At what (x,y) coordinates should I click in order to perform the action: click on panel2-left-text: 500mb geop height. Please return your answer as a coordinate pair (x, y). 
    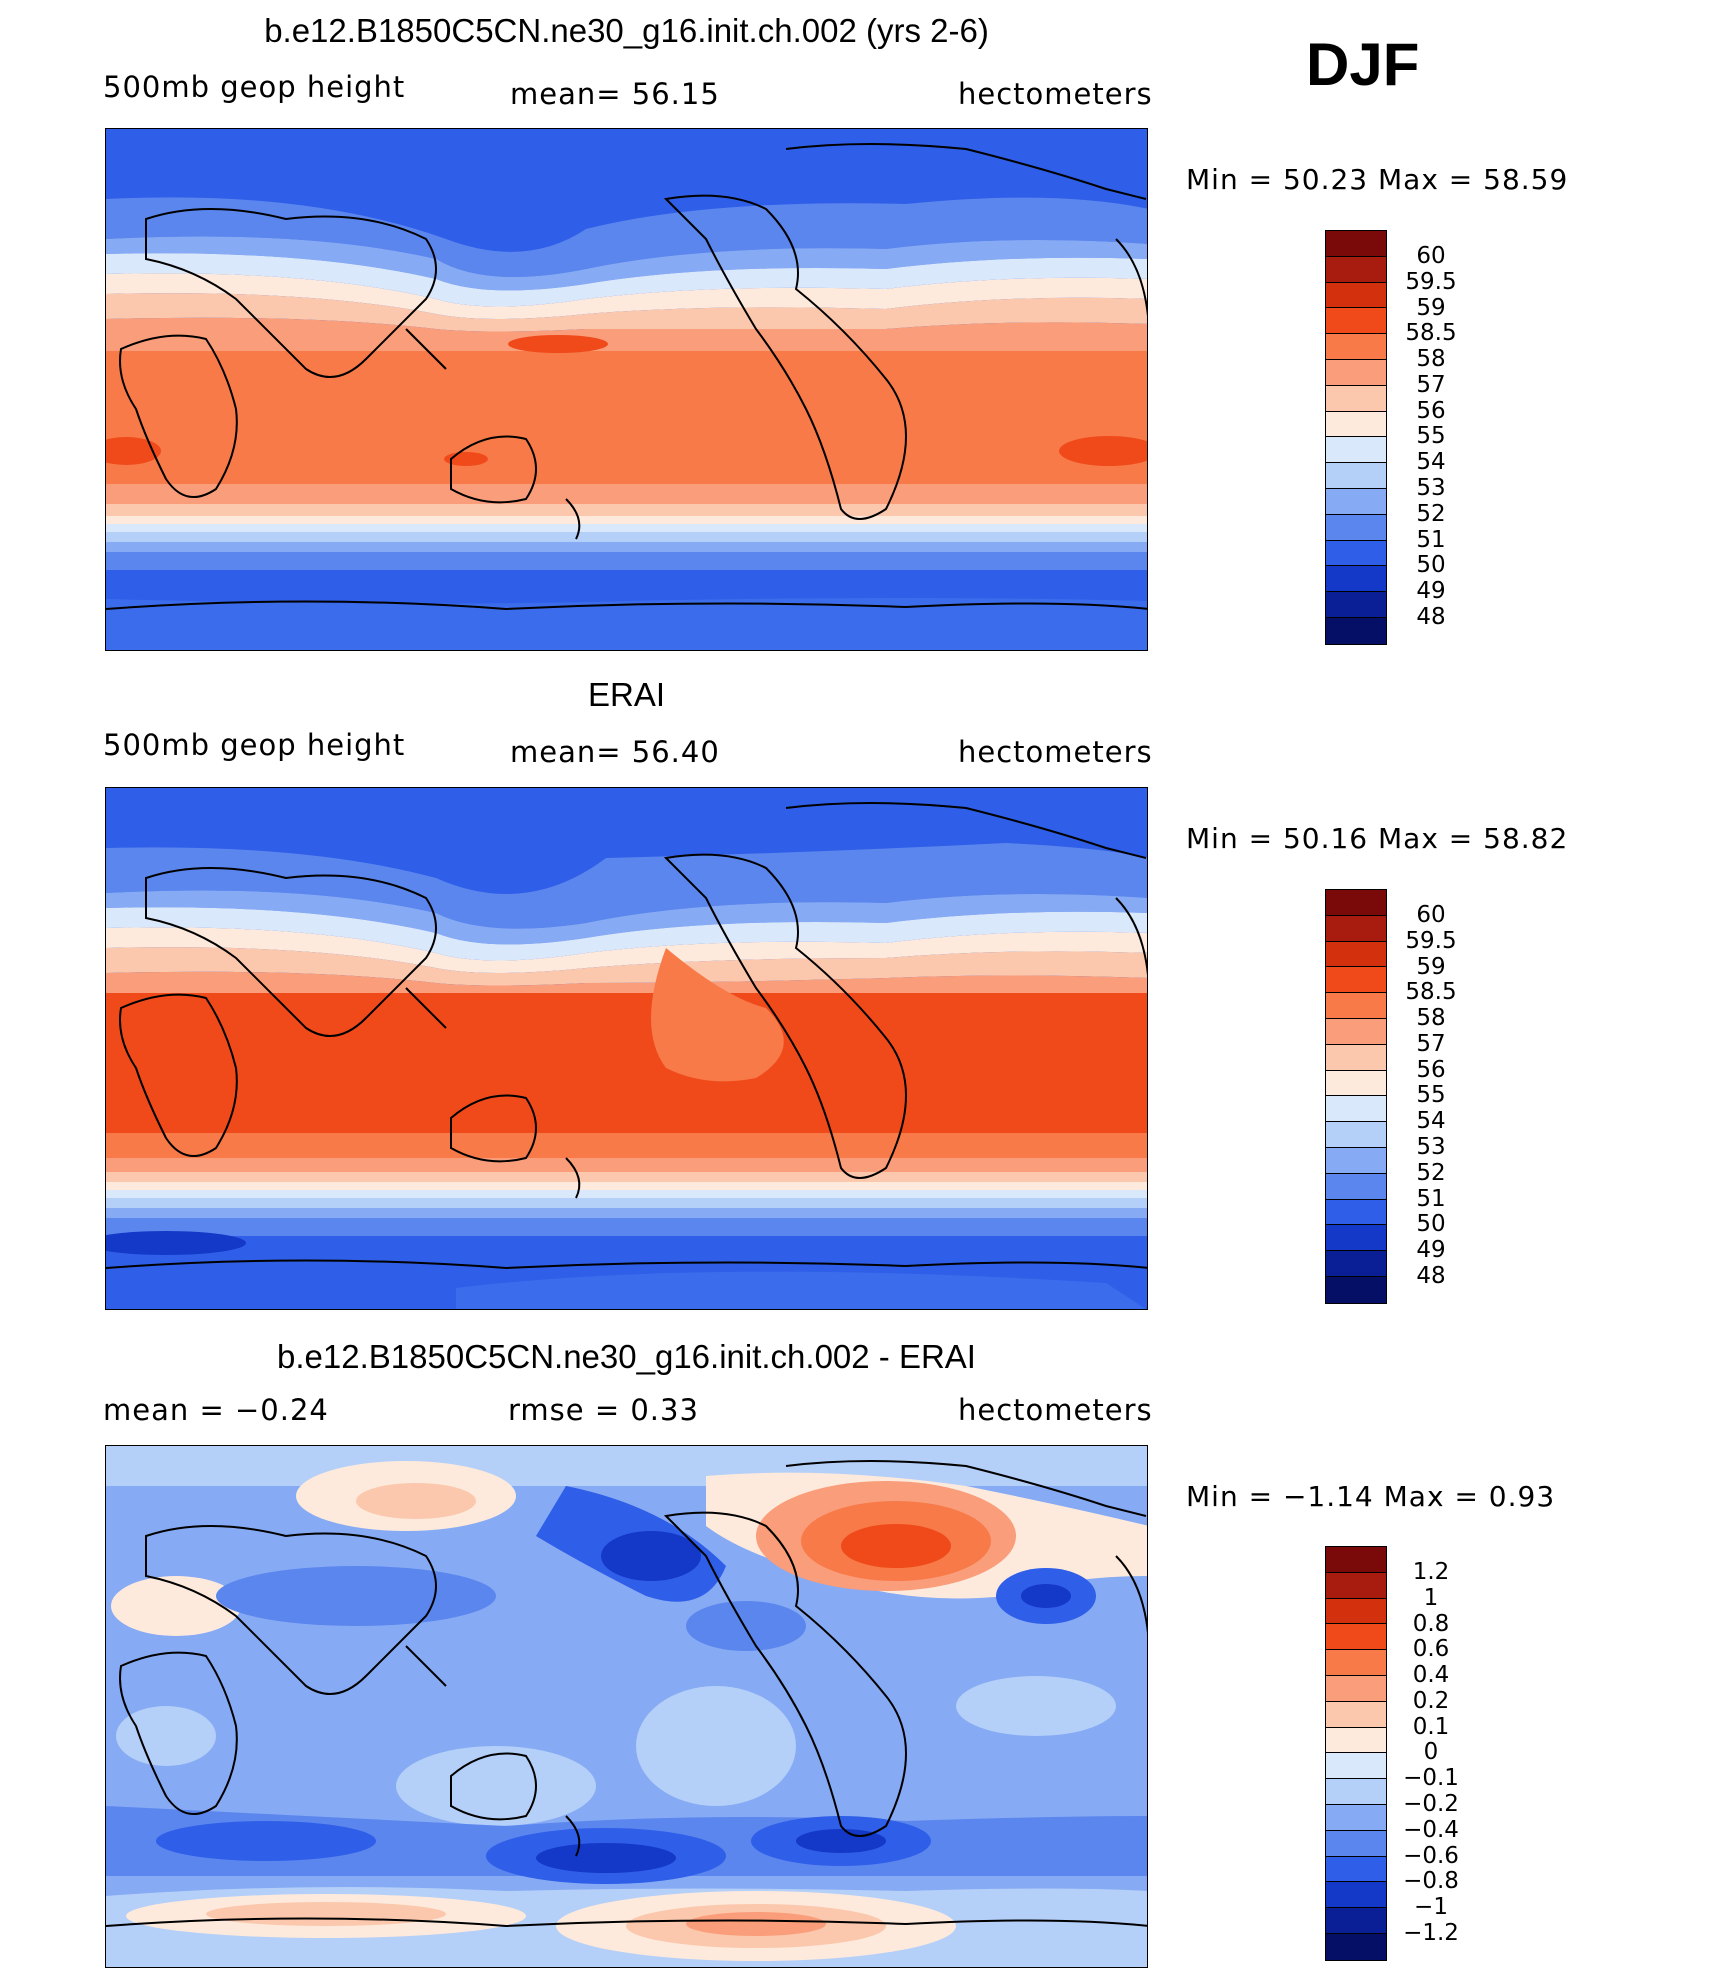
    Looking at the image, I should click on (254, 745).